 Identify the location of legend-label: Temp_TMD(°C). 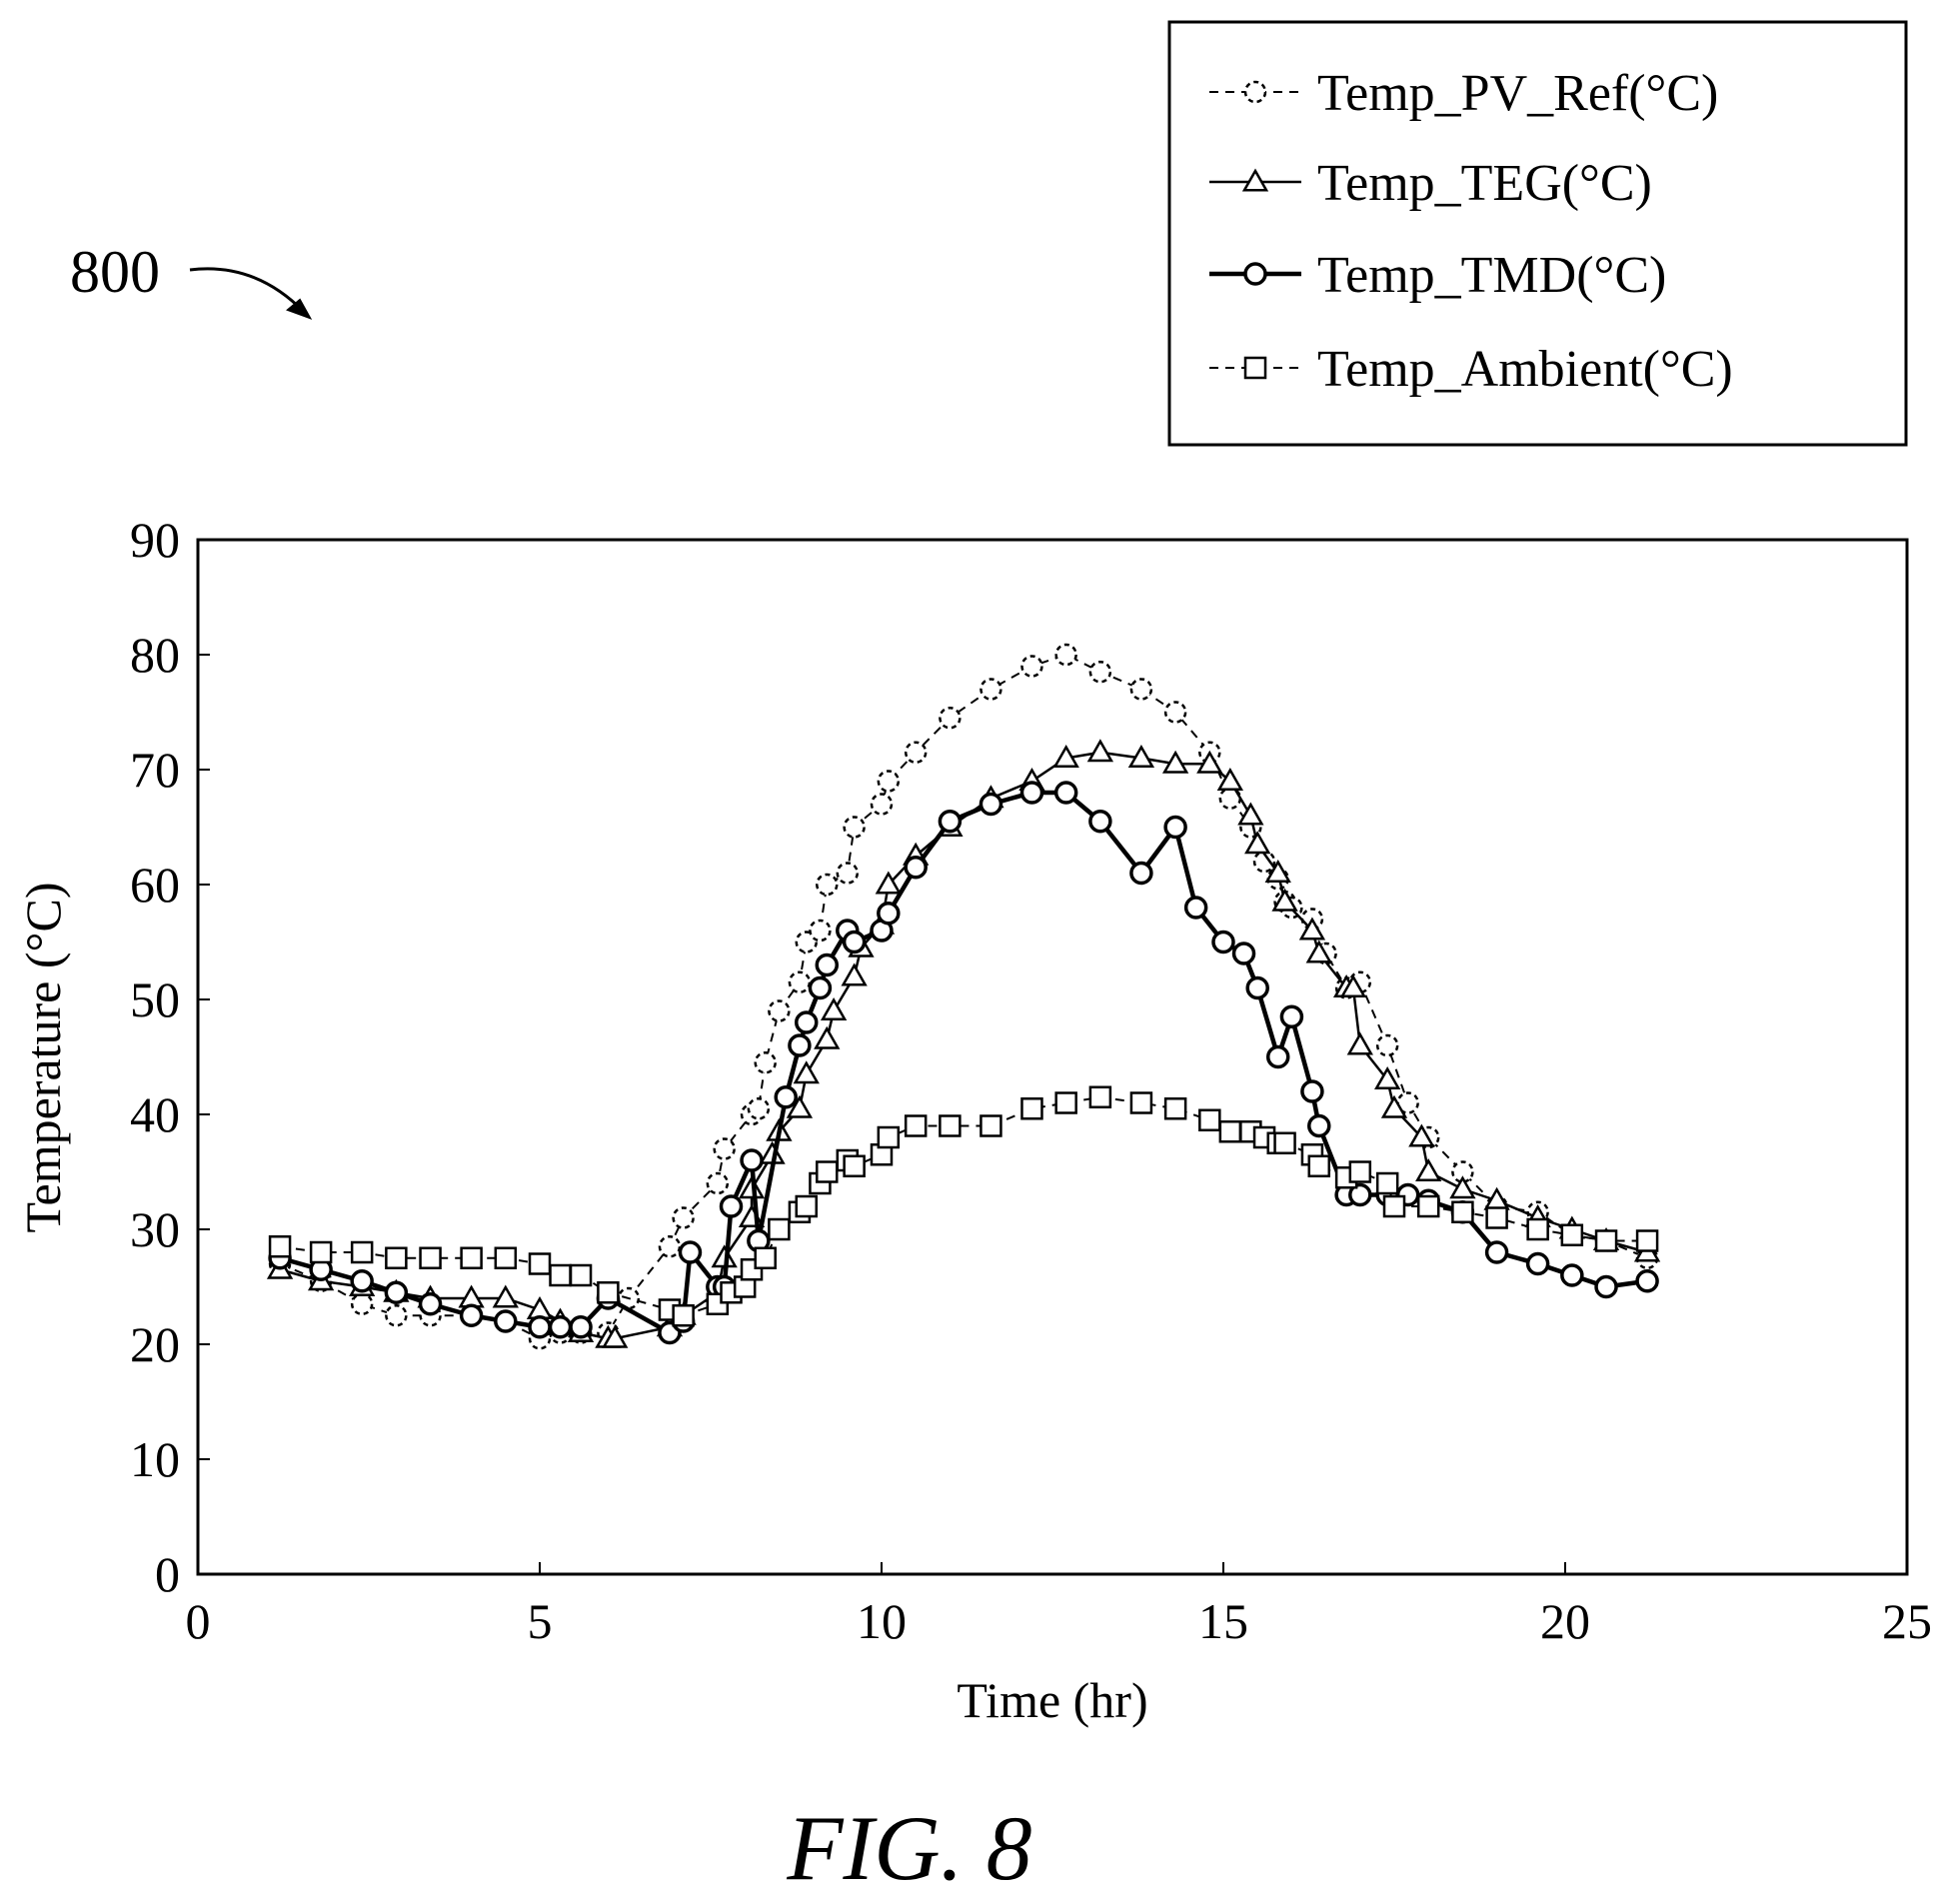
(1491, 275).